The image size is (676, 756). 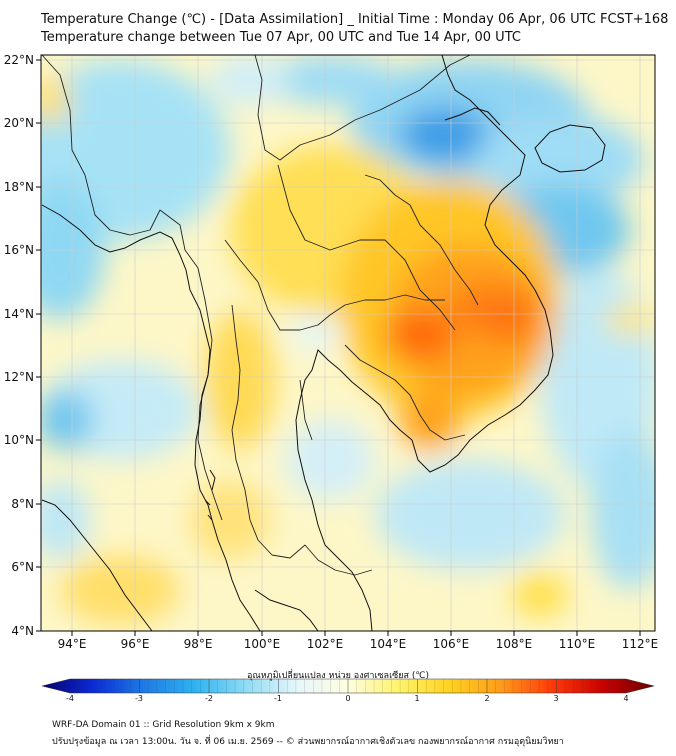 What do you see at coordinates (19, 187) in the screenshot?
I see `svg-text: 18°N` at bounding box center [19, 187].